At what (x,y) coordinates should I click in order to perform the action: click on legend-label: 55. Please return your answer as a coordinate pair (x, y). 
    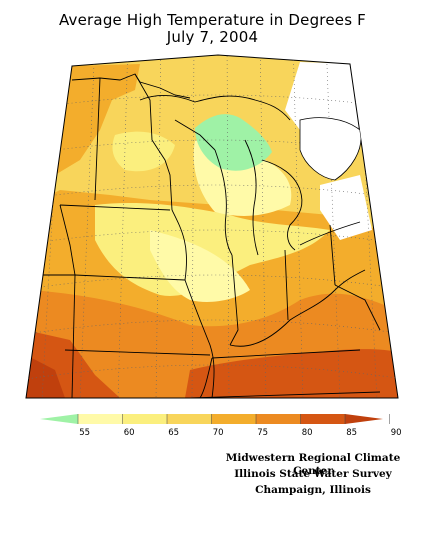
    Looking at the image, I should click on (84, 433).